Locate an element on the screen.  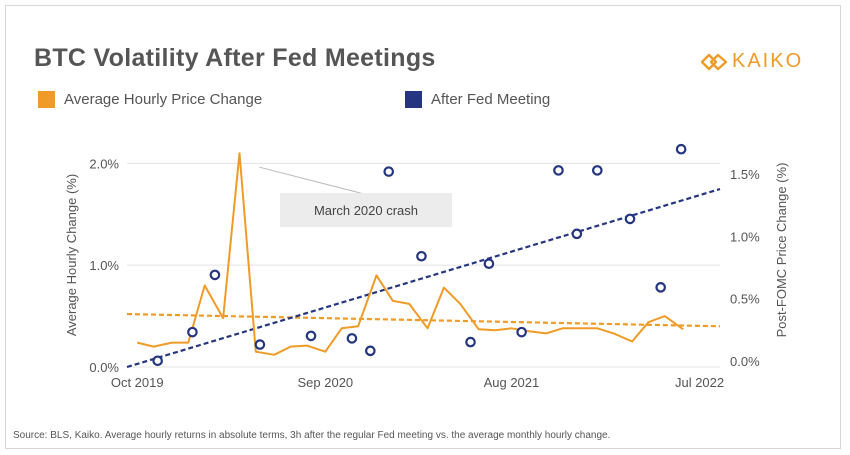
x-tick-label: Oct 2019 is located at coordinates (137, 382).